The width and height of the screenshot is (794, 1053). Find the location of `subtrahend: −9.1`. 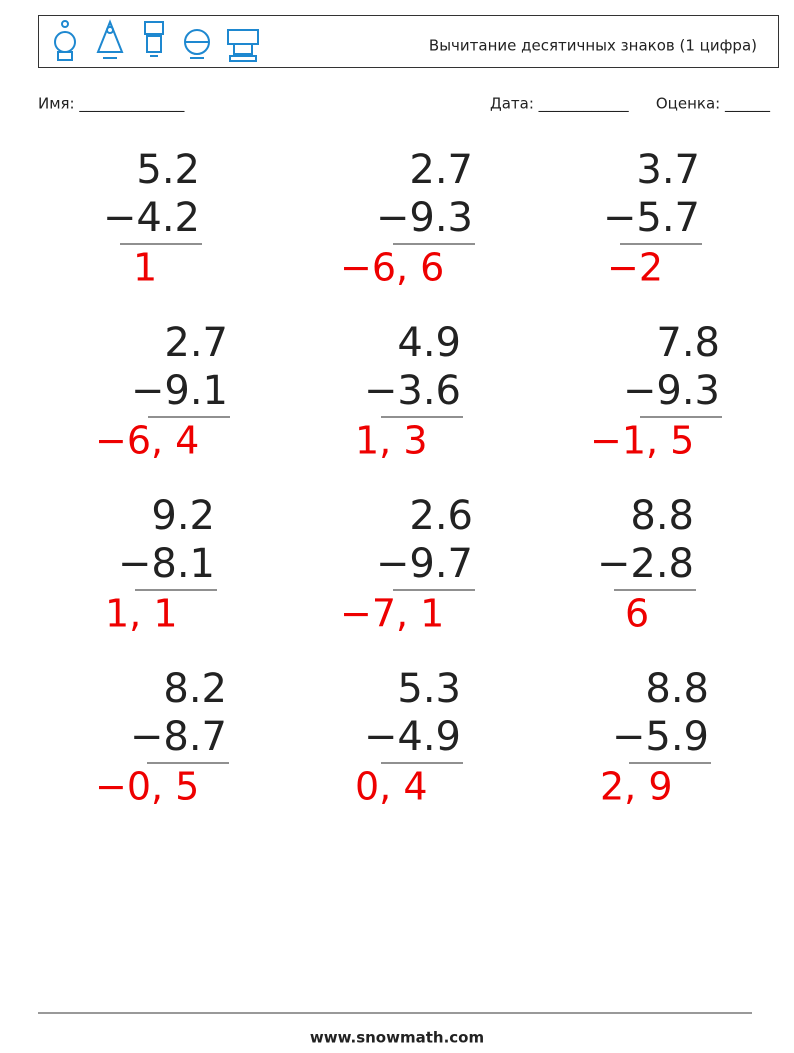

subtrahend: −9.1 is located at coordinates (179, 391).